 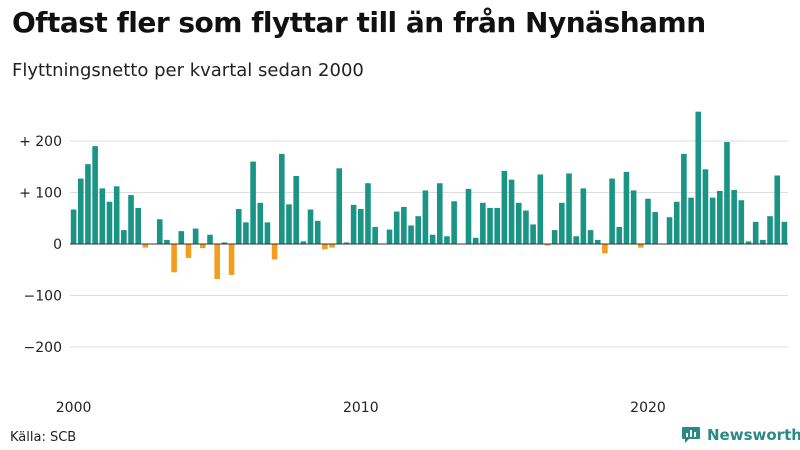 What do you see at coordinates (43, 437) in the screenshot?
I see `source-label: Källa: SCB` at bounding box center [43, 437].